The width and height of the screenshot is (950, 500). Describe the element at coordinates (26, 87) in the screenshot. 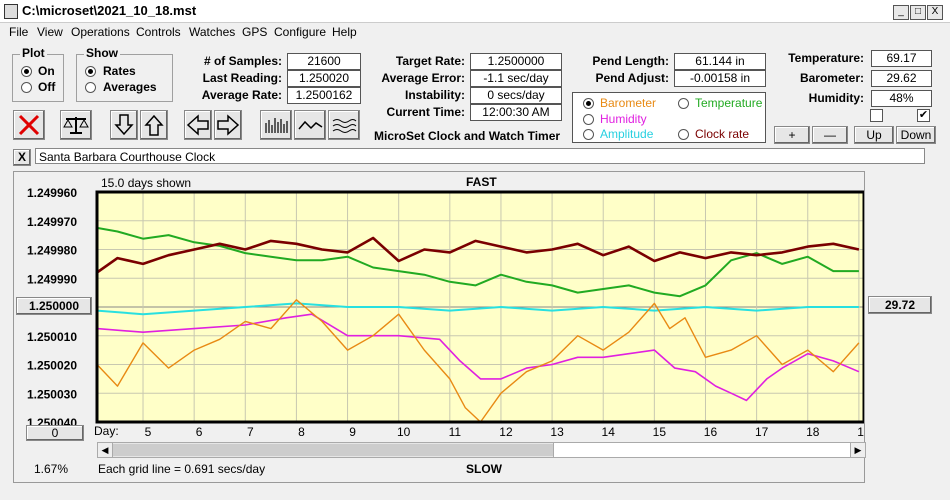

I see `plot-off-radio` at that location.